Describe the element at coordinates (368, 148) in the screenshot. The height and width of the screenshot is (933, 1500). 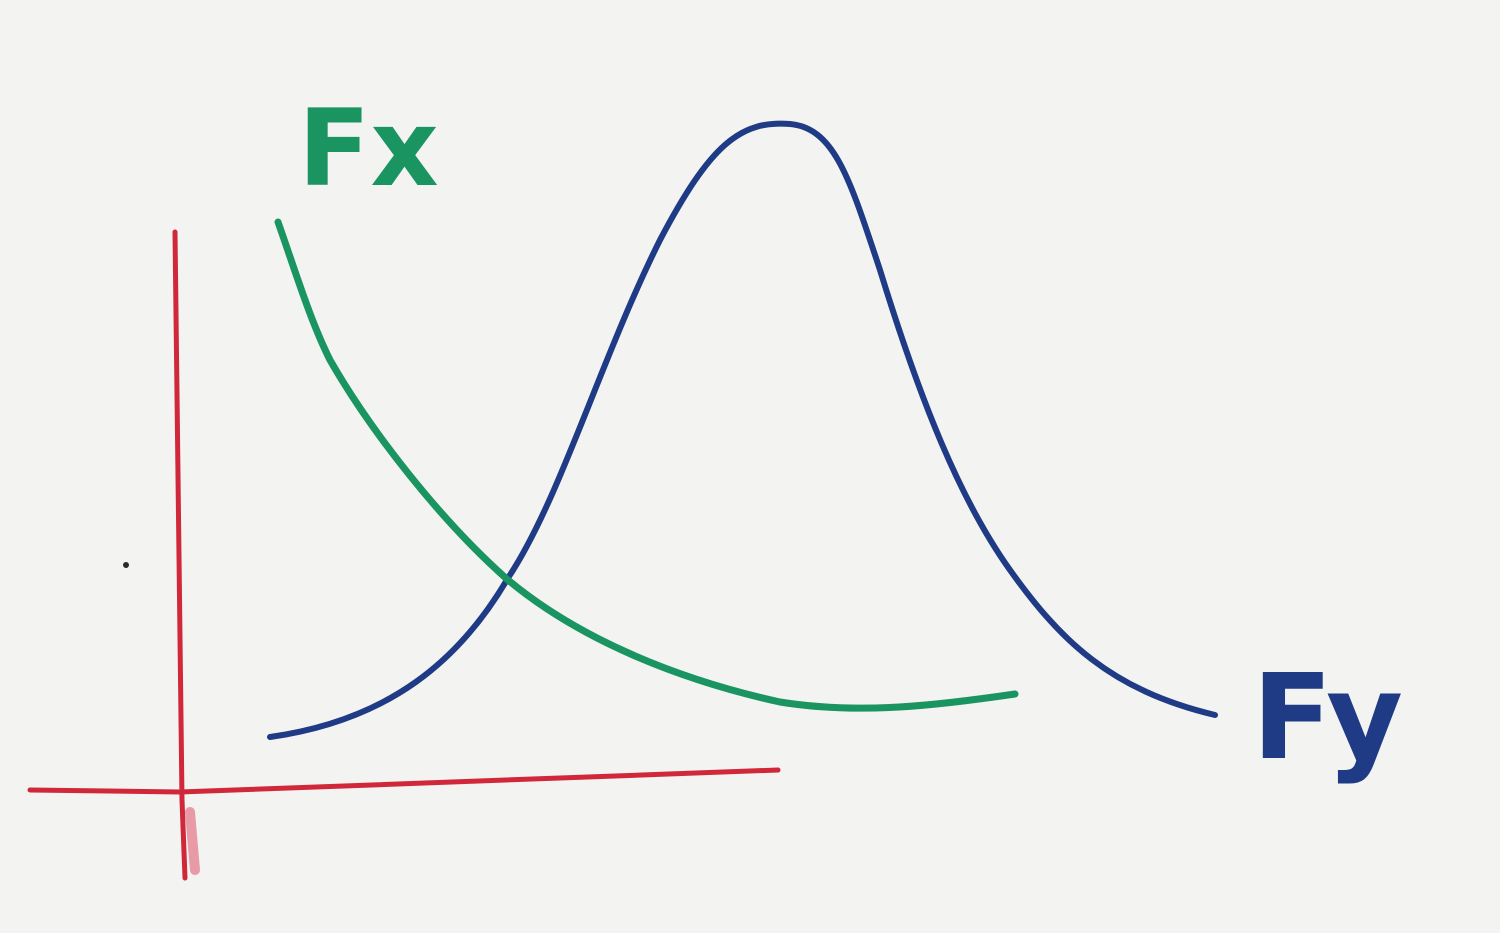
I see `fx-label: Fx` at that location.